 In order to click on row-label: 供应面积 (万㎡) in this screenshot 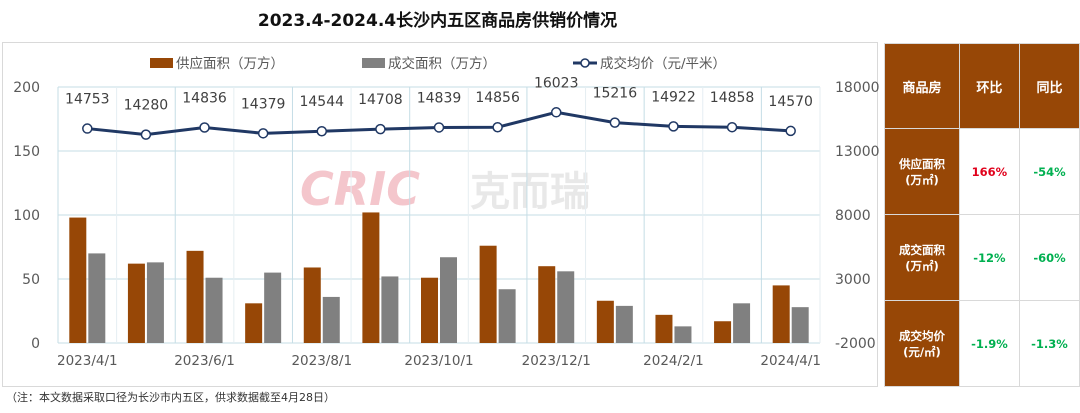, I will do `click(922, 171)`.